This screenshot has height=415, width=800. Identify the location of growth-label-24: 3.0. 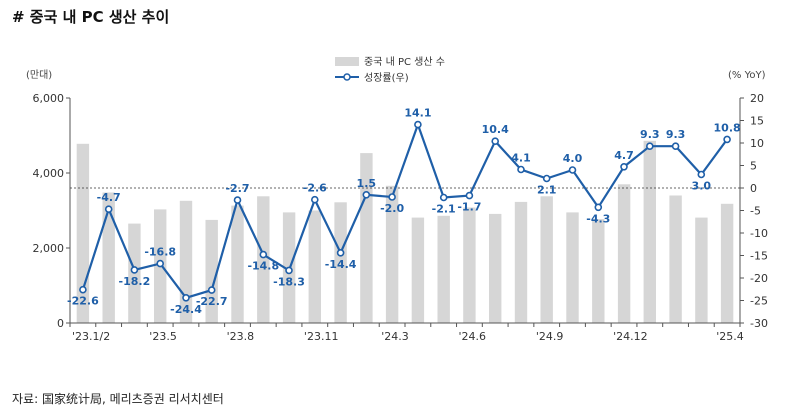
(702, 186).